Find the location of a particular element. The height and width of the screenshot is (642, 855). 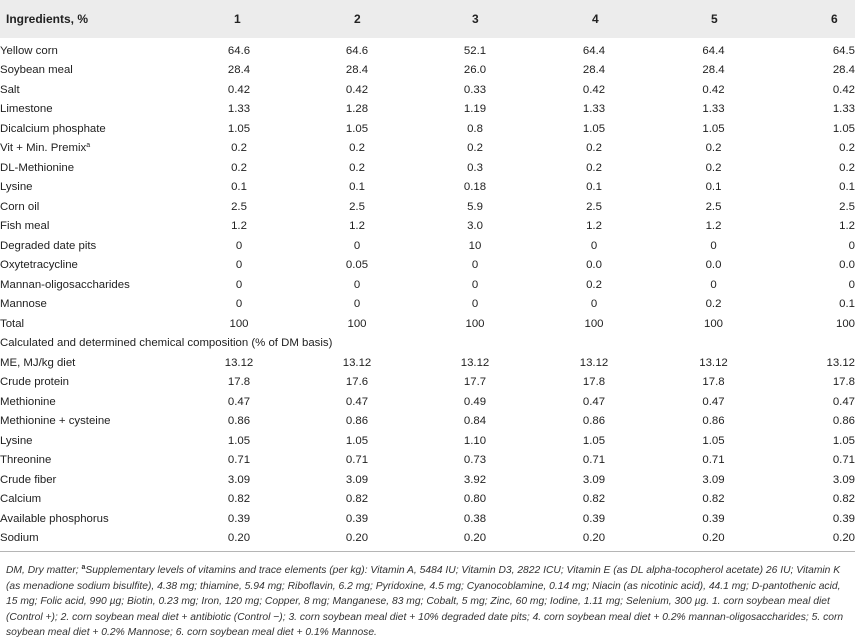

row-label-text: Vit + Min. Premix is located at coordinates (43, 148).